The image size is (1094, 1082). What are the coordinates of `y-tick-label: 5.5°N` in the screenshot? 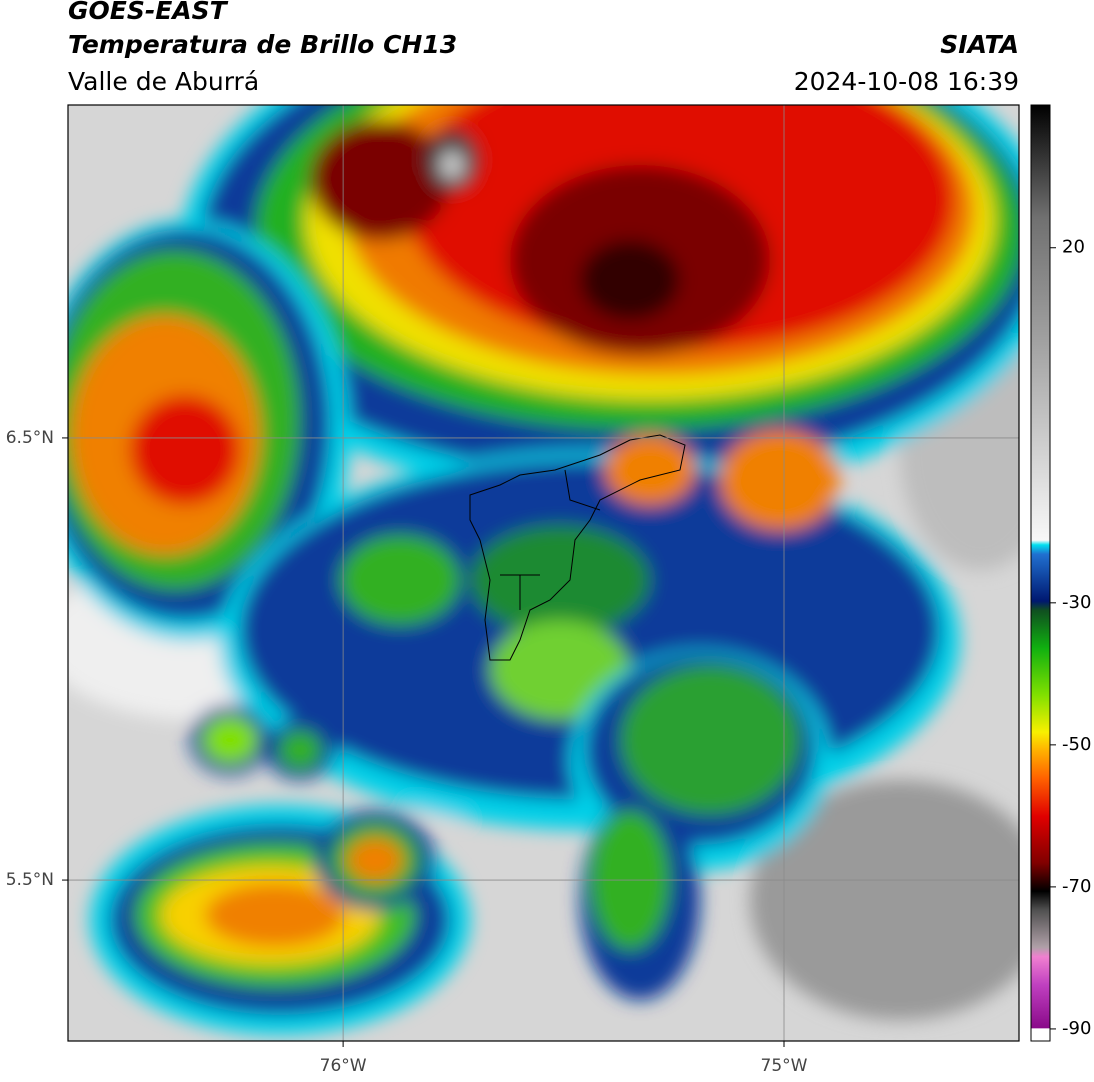 It's located at (30, 880).